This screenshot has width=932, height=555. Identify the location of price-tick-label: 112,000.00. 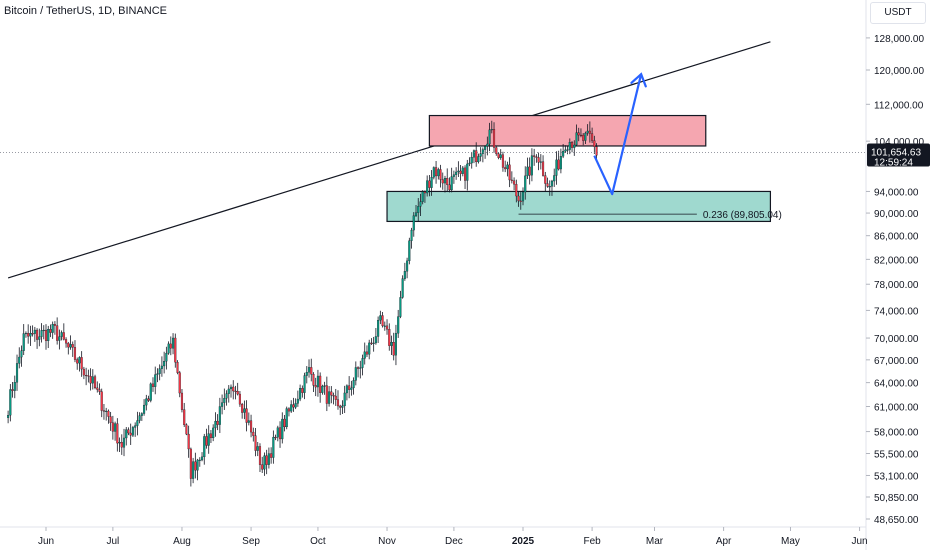
(899, 105).